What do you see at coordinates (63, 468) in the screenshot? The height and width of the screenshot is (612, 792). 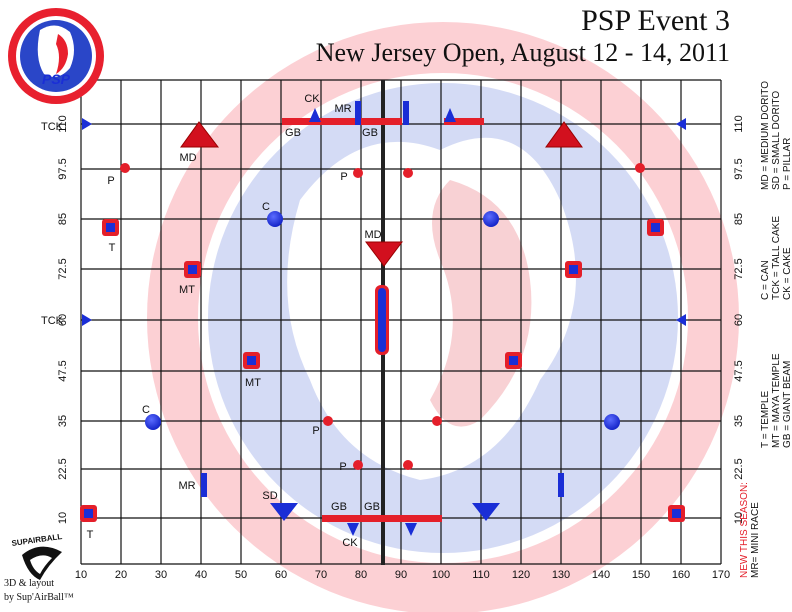 I see `y-tick-label: 22.5` at bounding box center [63, 468].